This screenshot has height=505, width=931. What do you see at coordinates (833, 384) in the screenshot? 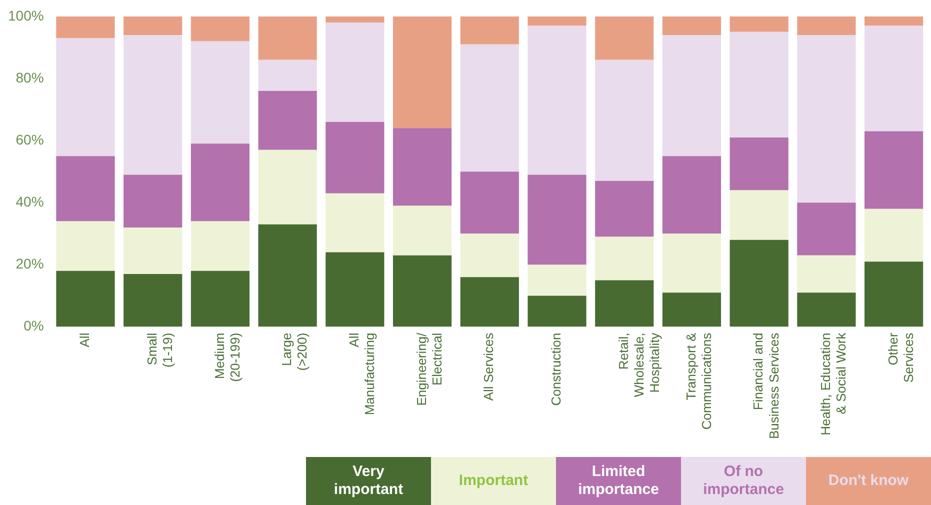
I see `x-tick-label: Health, Education & Social Work` at bounding box center [833, 384].